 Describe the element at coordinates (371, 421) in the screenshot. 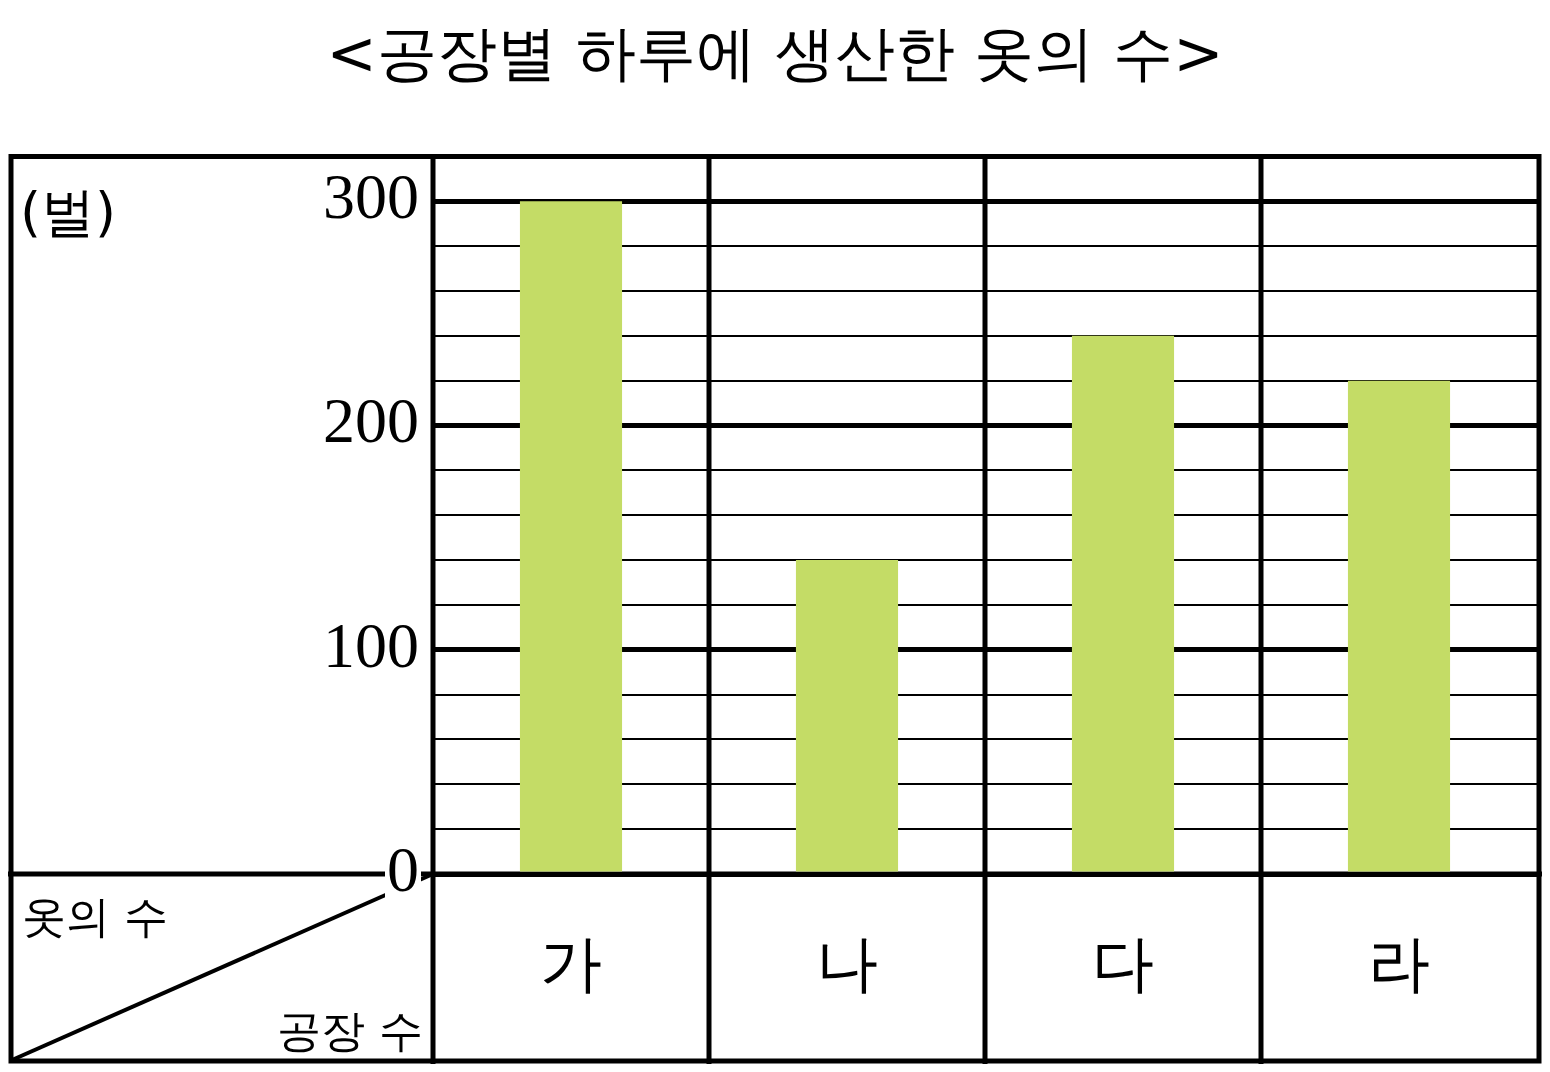

I see `y-tick-label: 200` at that location.